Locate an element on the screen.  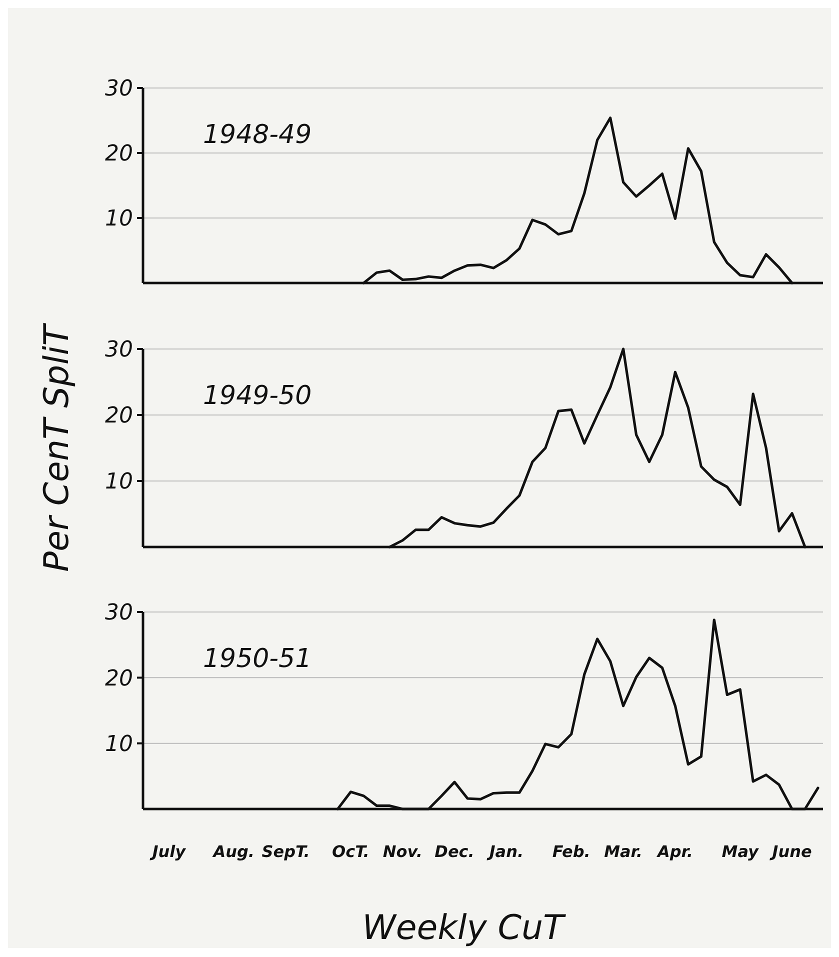
x-tick-label: Feb. is located at coordinates (571, 851).